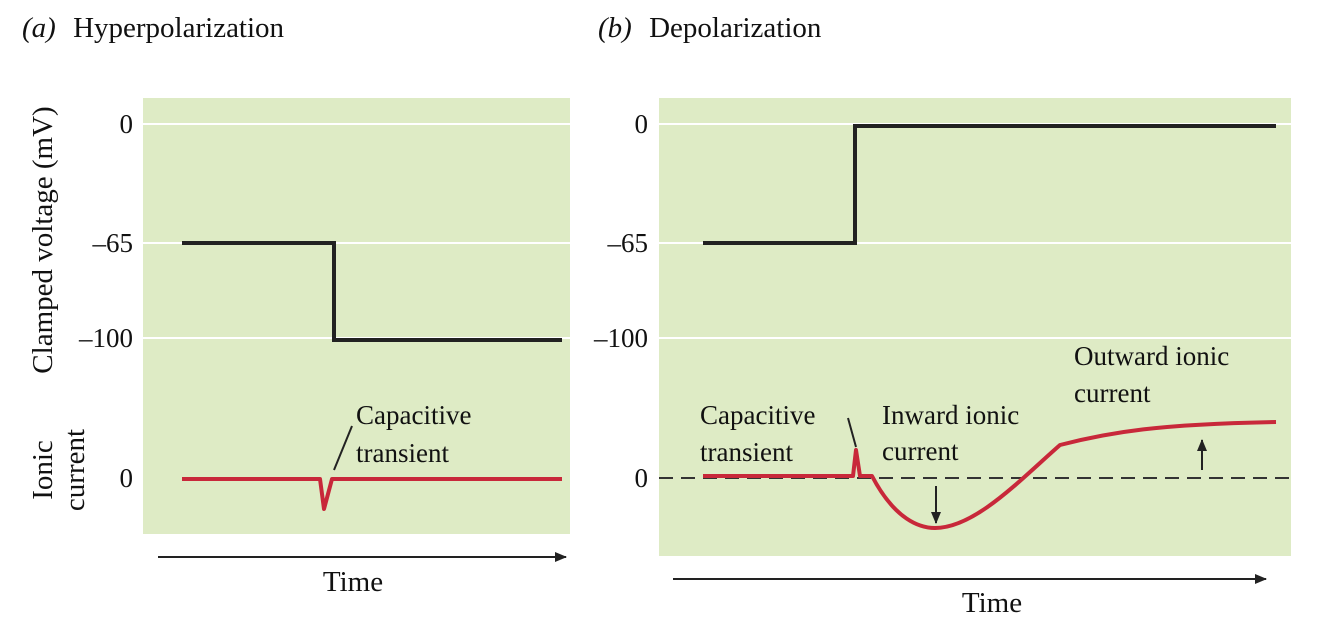 The width and height of the screenshot is (1334, 620). Describe the element at coordinates (1151, 356) in the screenshot. I see `panel-b-outward-label-line1: Outward ionic` at that location.